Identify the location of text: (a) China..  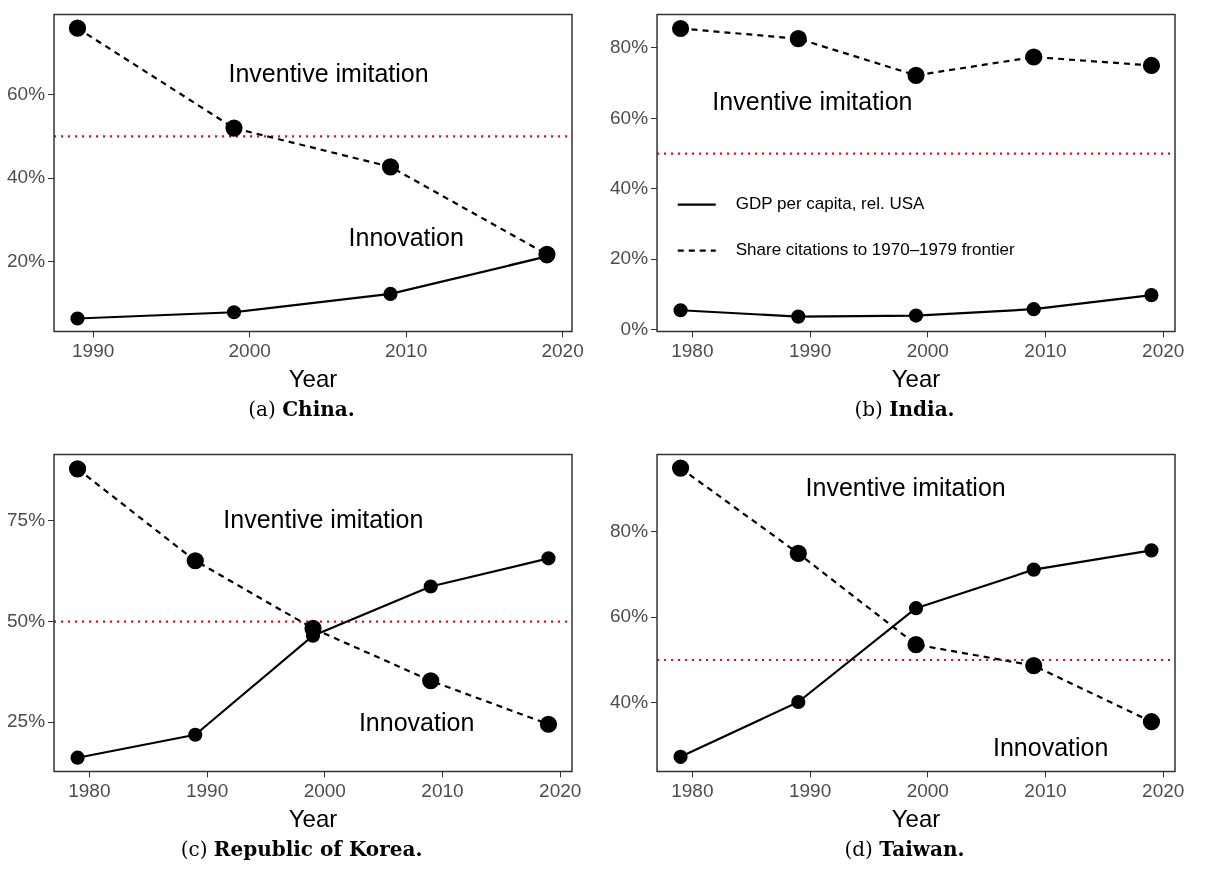
(301, 409).